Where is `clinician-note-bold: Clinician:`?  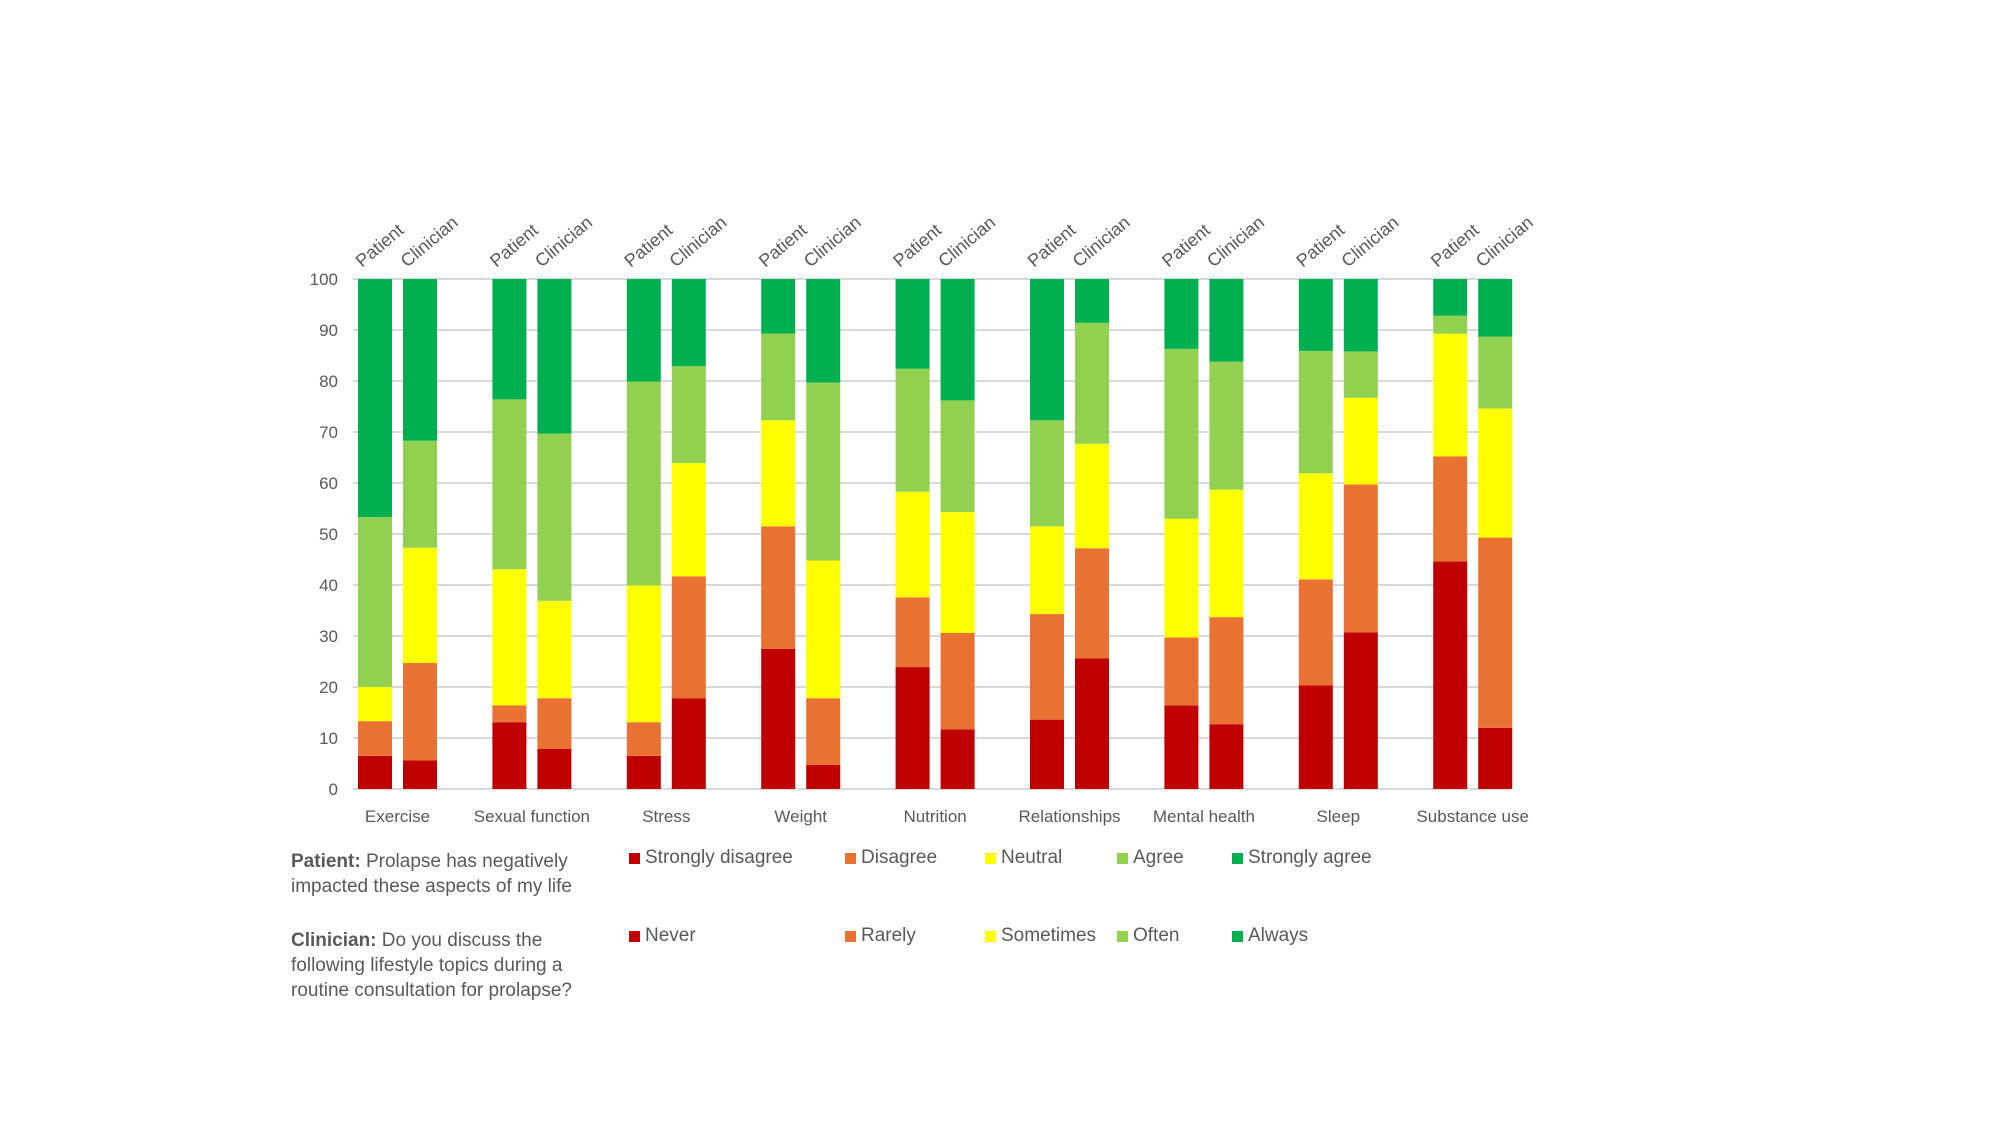 clinician-note-bold: Clinician: is located at coordinates (334, 940).